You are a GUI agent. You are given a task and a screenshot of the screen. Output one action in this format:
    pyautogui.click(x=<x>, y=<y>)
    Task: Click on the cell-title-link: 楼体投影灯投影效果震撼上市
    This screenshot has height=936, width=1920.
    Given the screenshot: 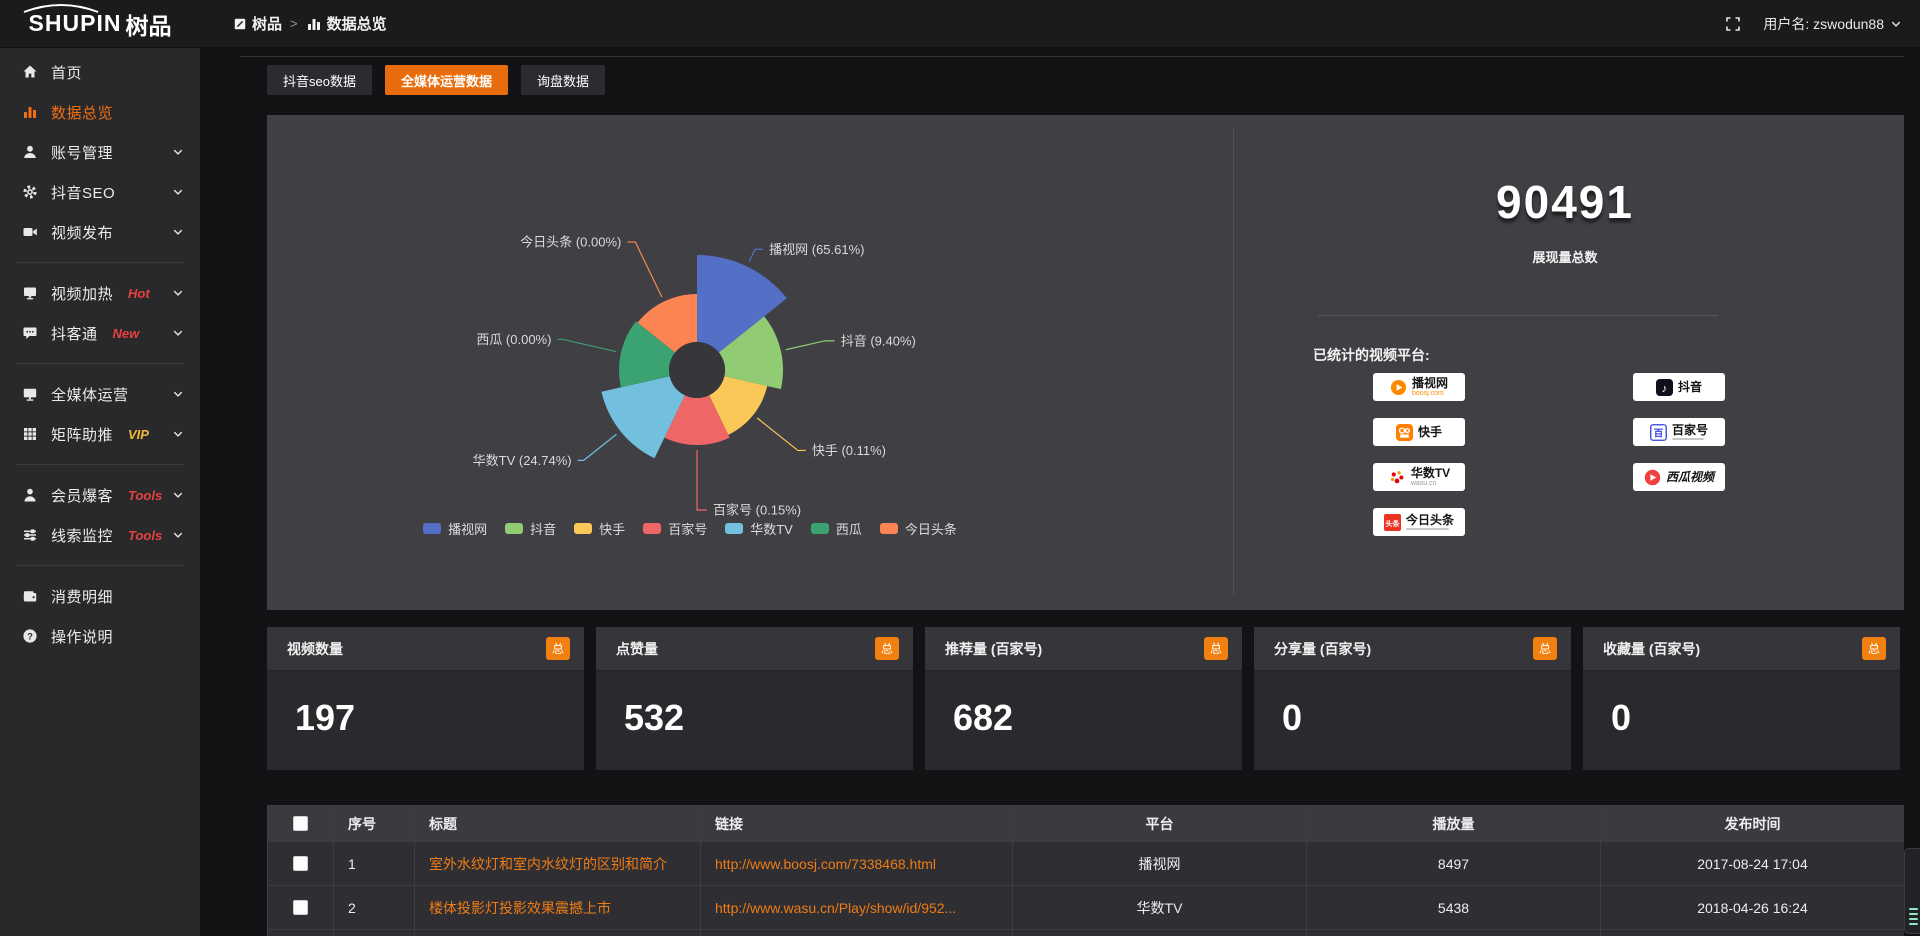 What is the action you would take?
    pyautogui.click(x=557, y=907)
    